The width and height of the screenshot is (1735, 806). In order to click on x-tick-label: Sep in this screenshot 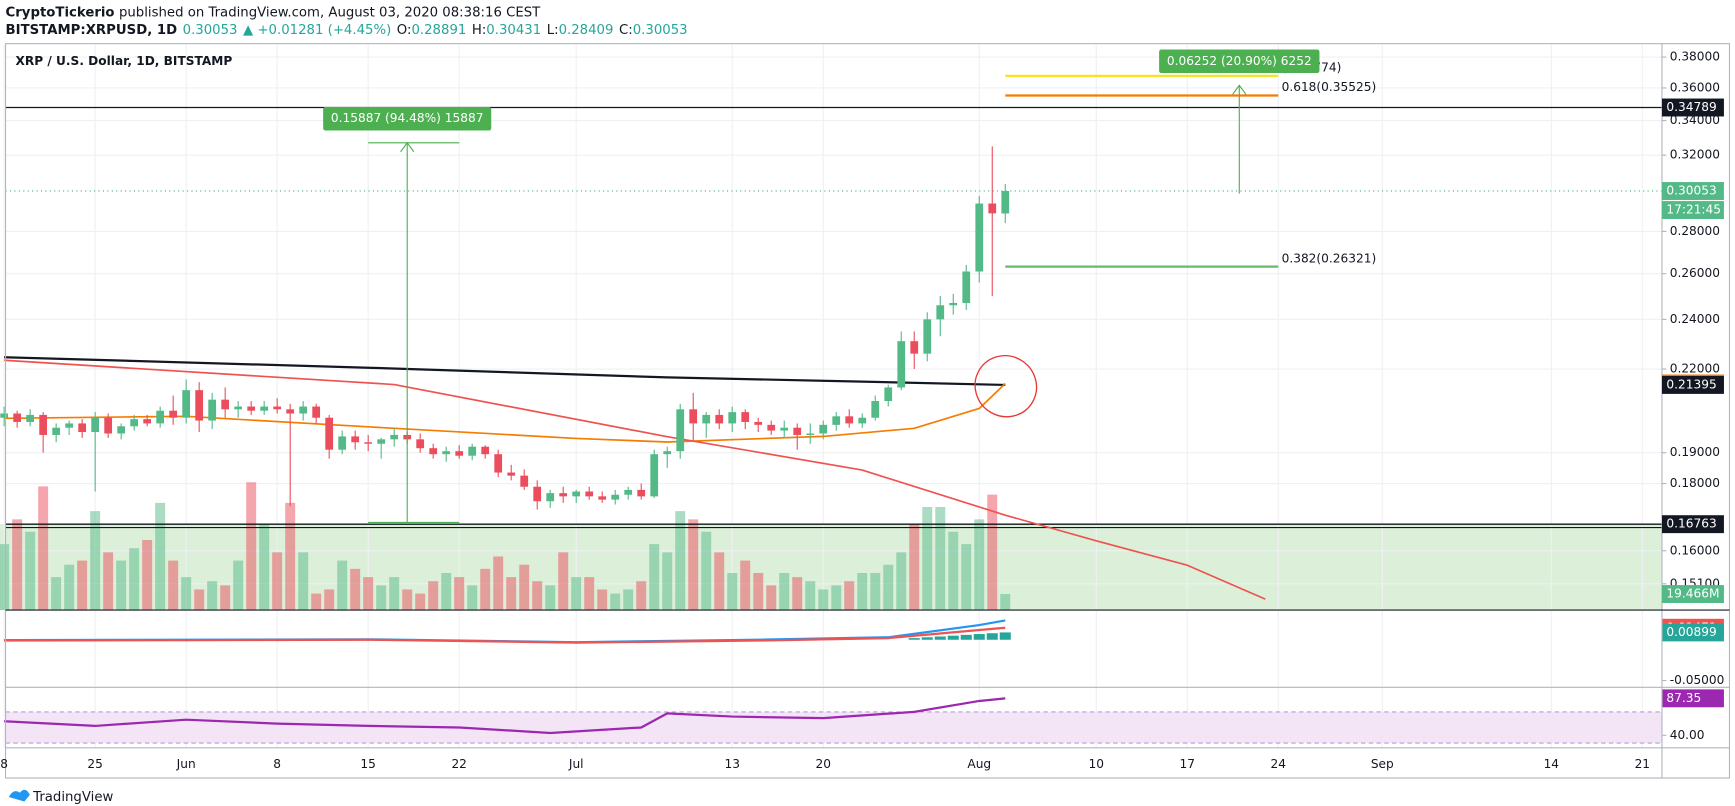, I will do `click(1382, 764)`.